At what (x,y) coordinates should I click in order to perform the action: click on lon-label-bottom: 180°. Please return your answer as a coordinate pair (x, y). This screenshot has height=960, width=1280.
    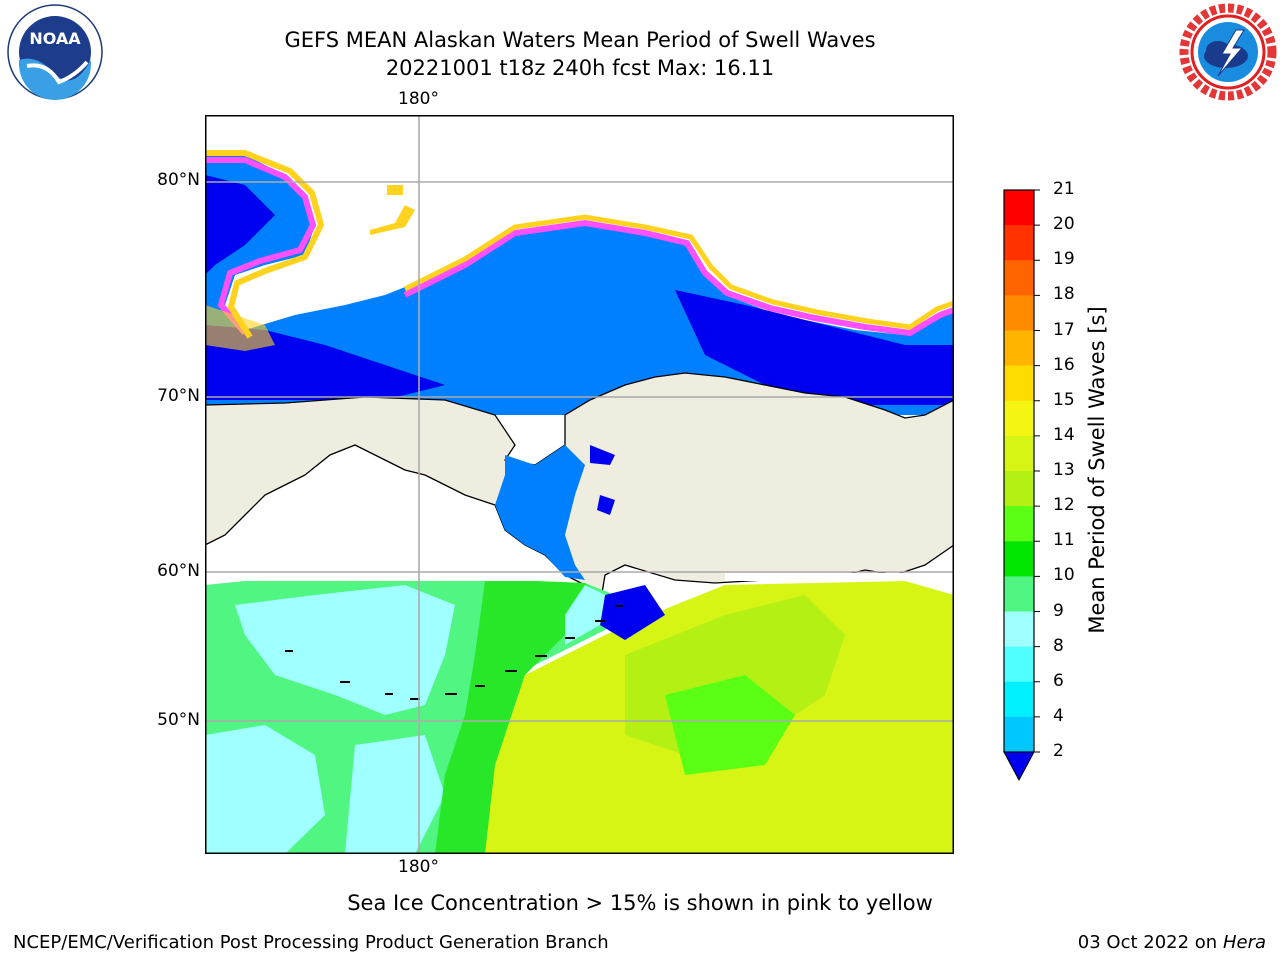
    Looking at the image, I should click on (418, 867).